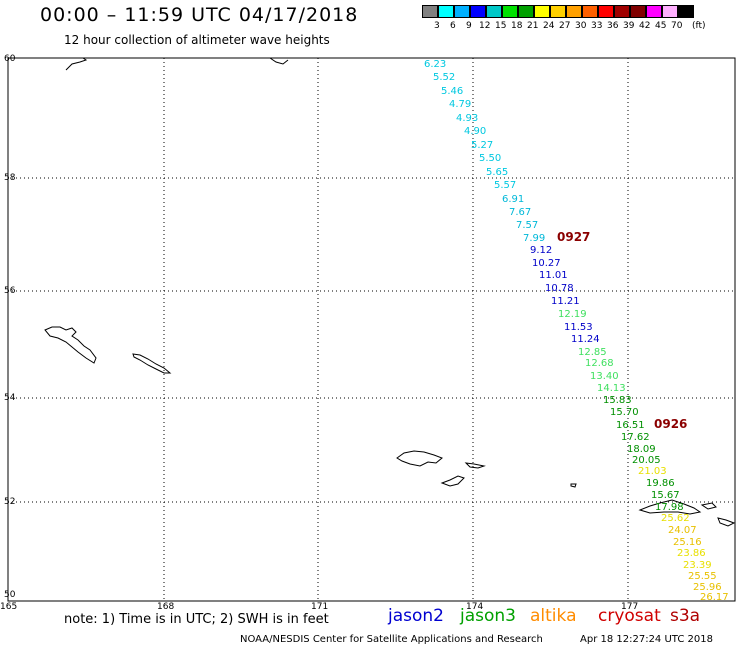  What do you see at coordinates (597, 26) in the screenshot?
I see `scale-label: 33` at bounding box center [597, 26].